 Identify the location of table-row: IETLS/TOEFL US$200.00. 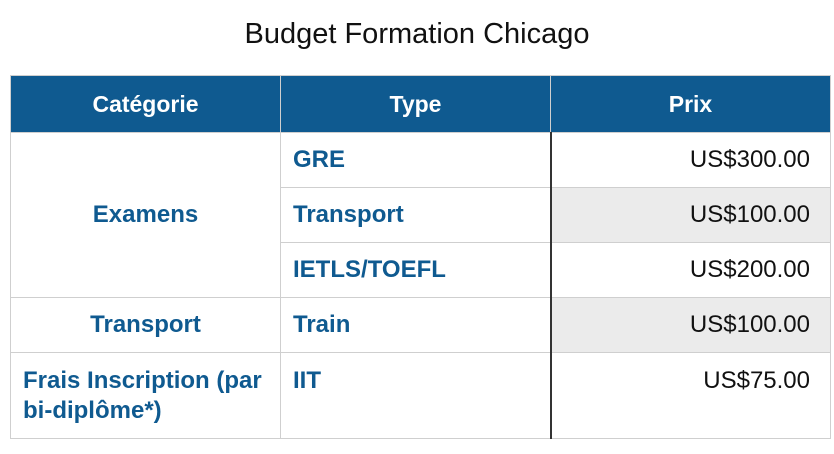
(421, 270).